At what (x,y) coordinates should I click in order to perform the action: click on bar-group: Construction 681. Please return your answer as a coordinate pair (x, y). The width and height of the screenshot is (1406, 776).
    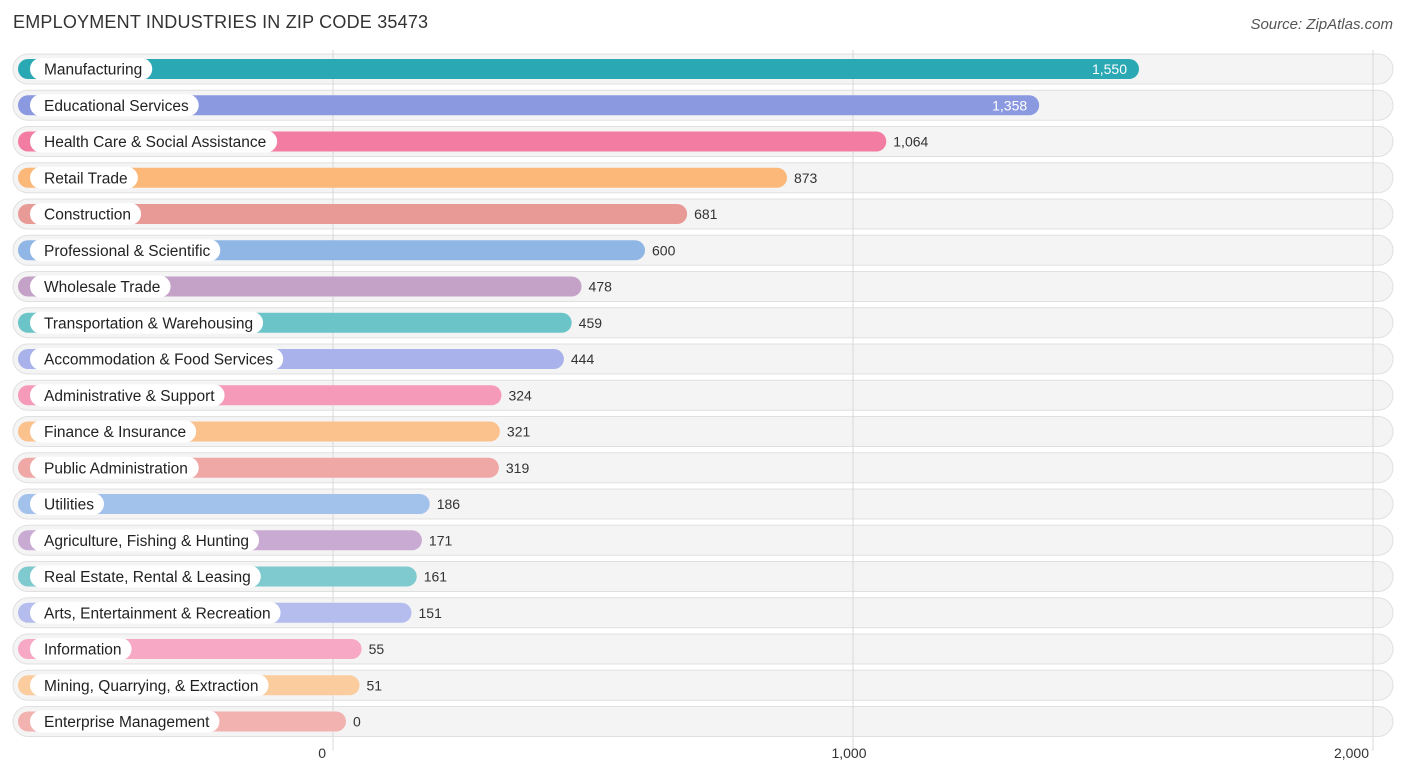
    Looking at the image, I should click on (368, 214).